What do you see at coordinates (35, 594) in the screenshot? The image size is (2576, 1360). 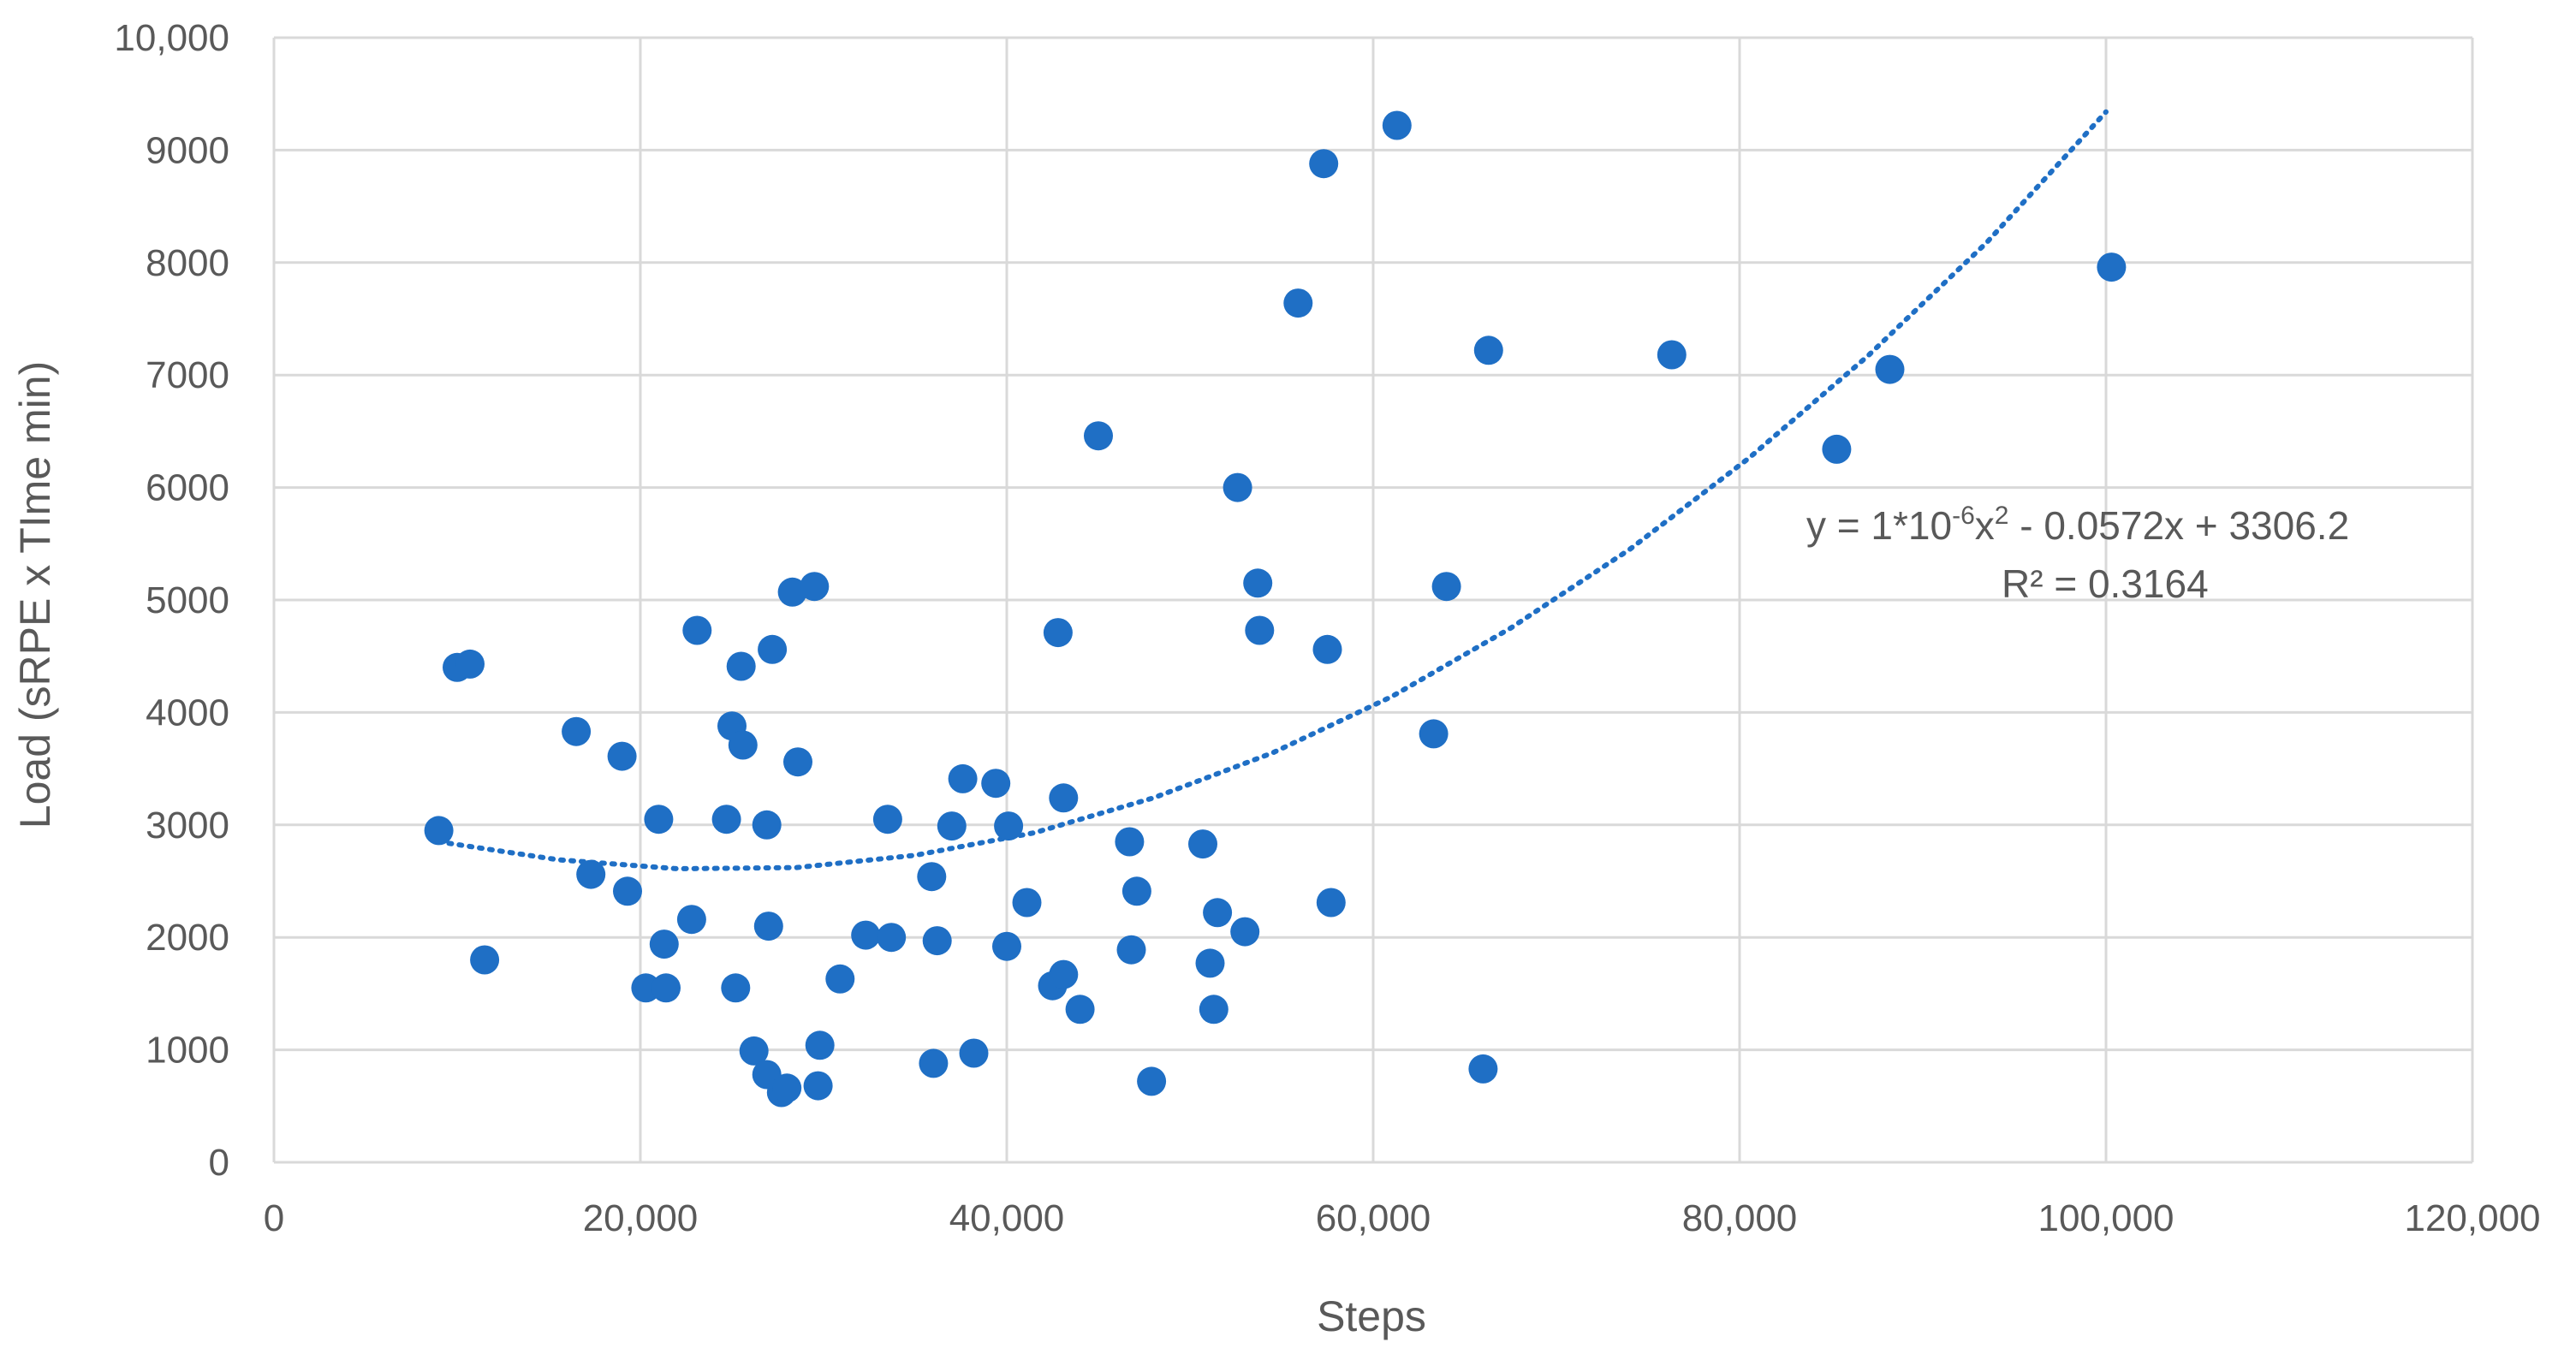 I see `y-axis-title: Load (sRPE x TIme min)` at bounding box center [35, 594].